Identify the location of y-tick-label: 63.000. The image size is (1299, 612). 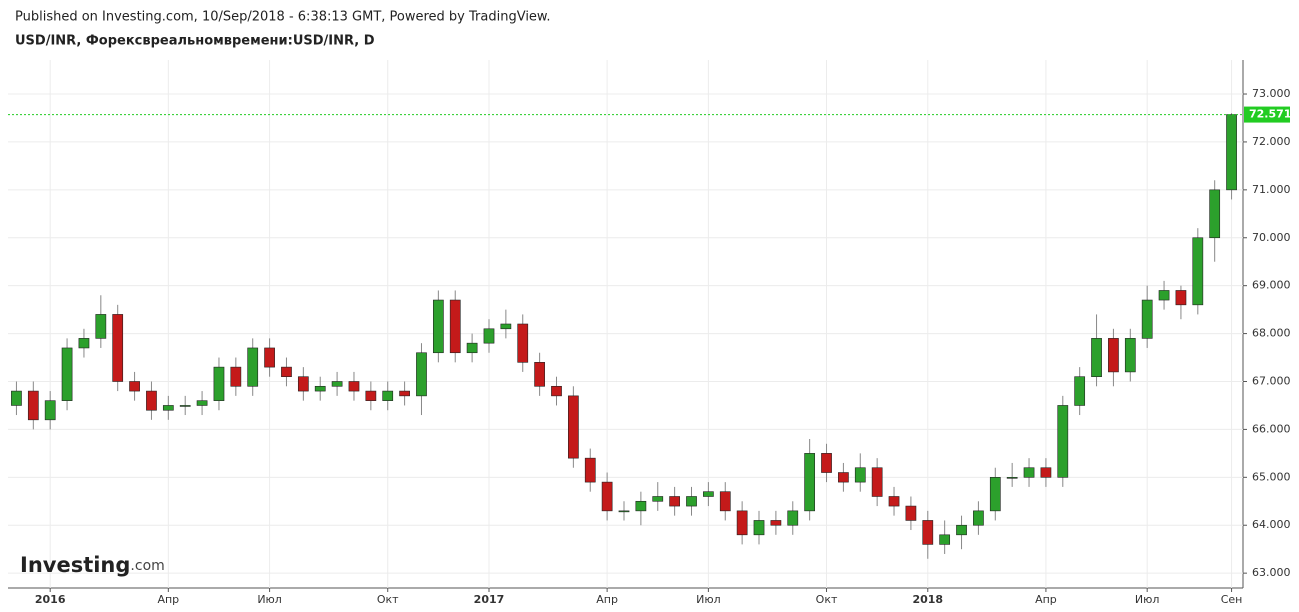
(1271, 572).